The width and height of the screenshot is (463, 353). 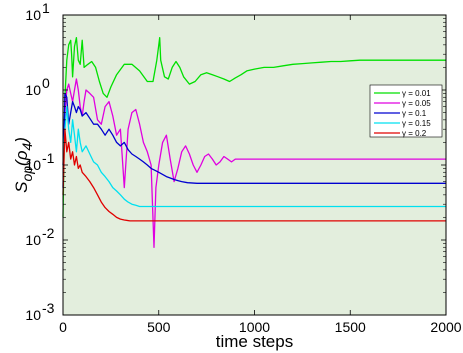 I want to click on y-label-close: ), so click(x=21, y=141).